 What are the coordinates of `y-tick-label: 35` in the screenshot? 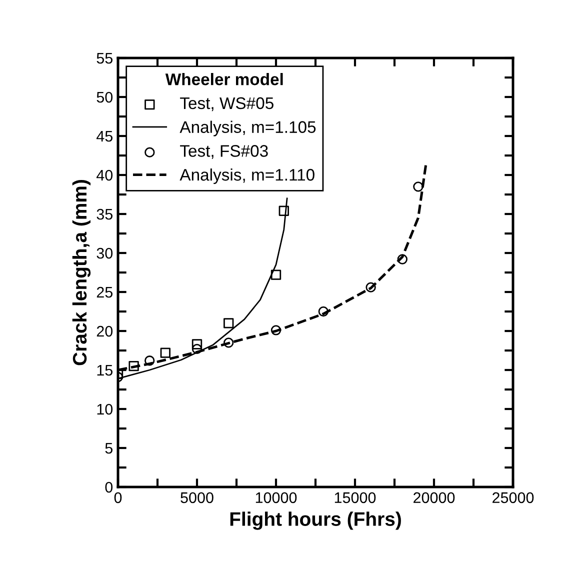 It's located at (104, 214).